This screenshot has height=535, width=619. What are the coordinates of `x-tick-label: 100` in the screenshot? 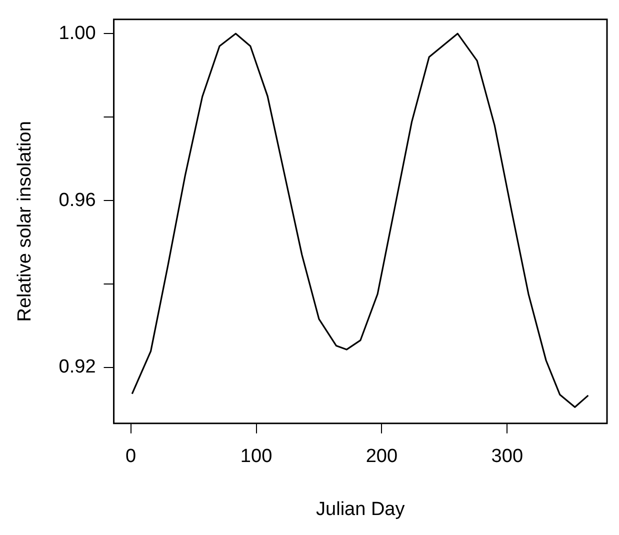 It's located at (256, 457).